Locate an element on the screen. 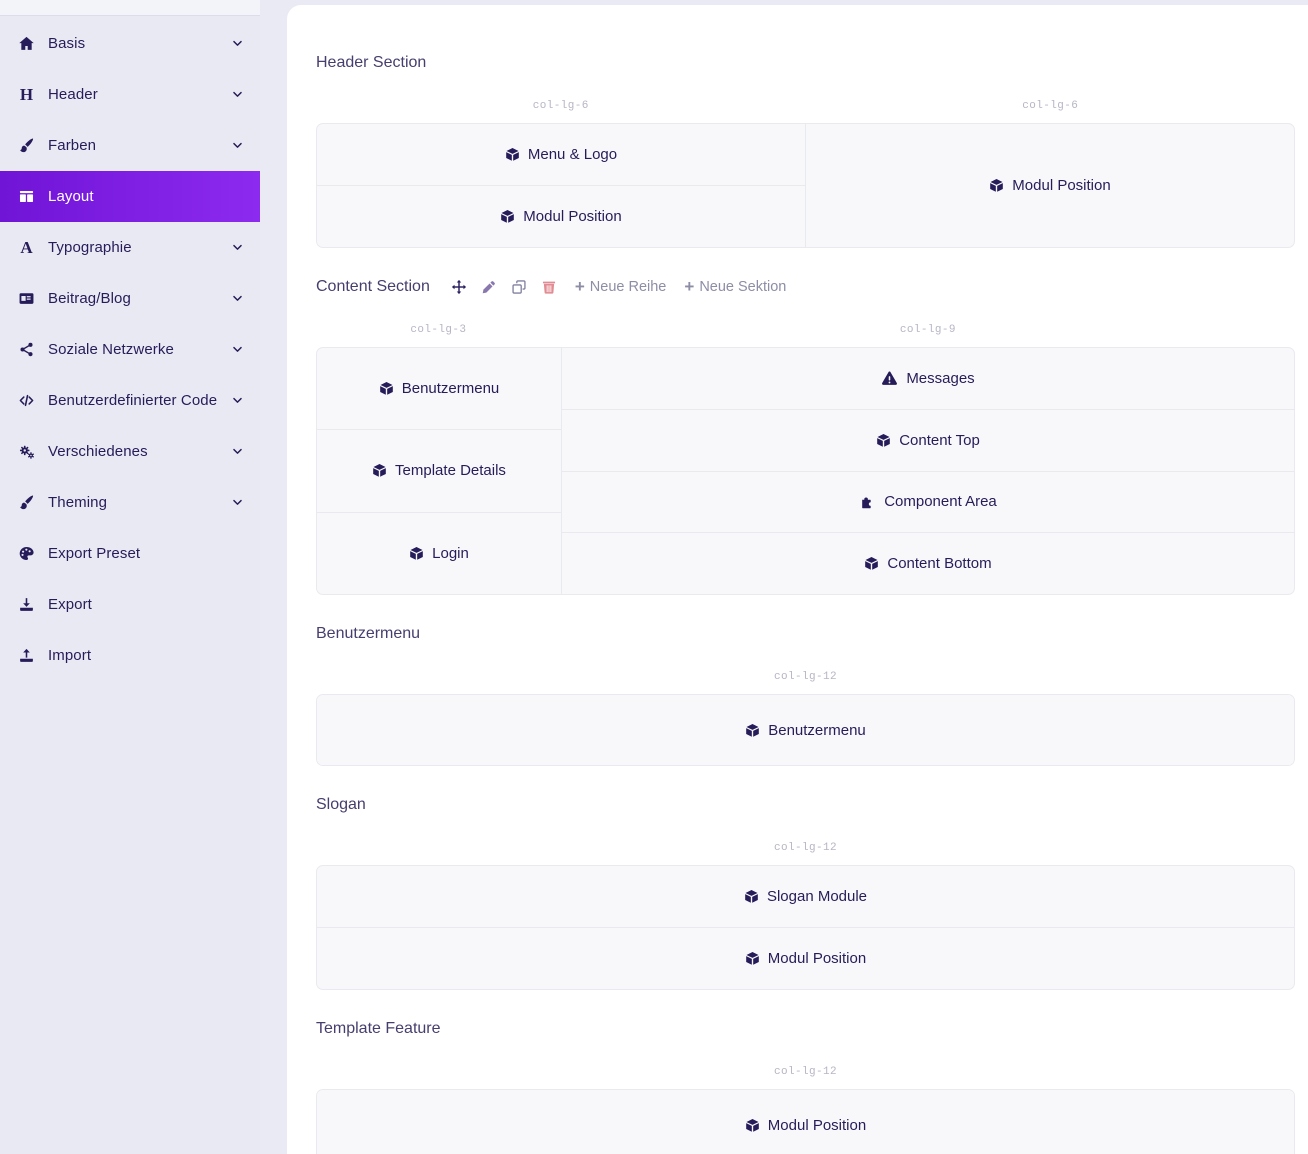 This screenshot has height=1154, width=1308. column-size-labels: col-lg-3 col-lg-9 is located at coordinates (805, 330).